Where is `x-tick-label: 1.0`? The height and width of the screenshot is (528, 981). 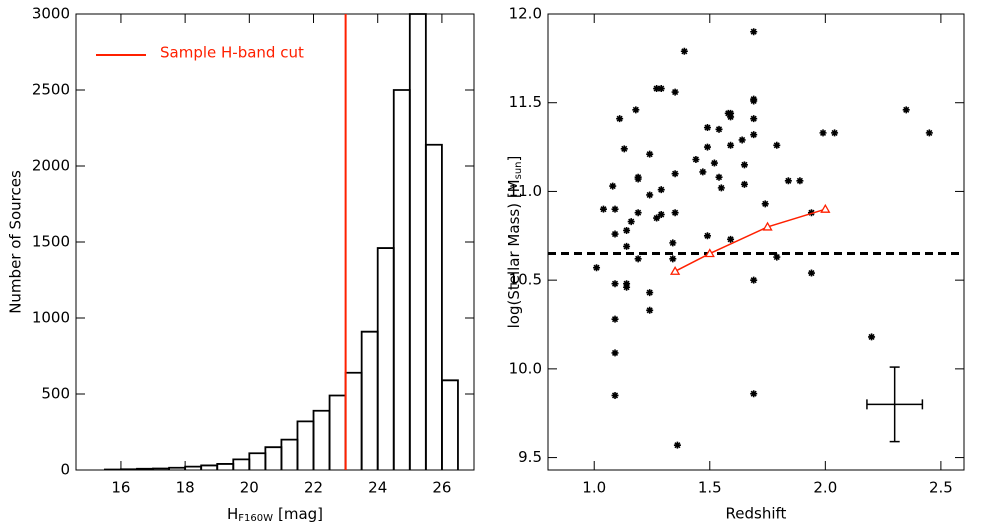 x-tick-label: 1.0 is located at coordinates (594, 488).